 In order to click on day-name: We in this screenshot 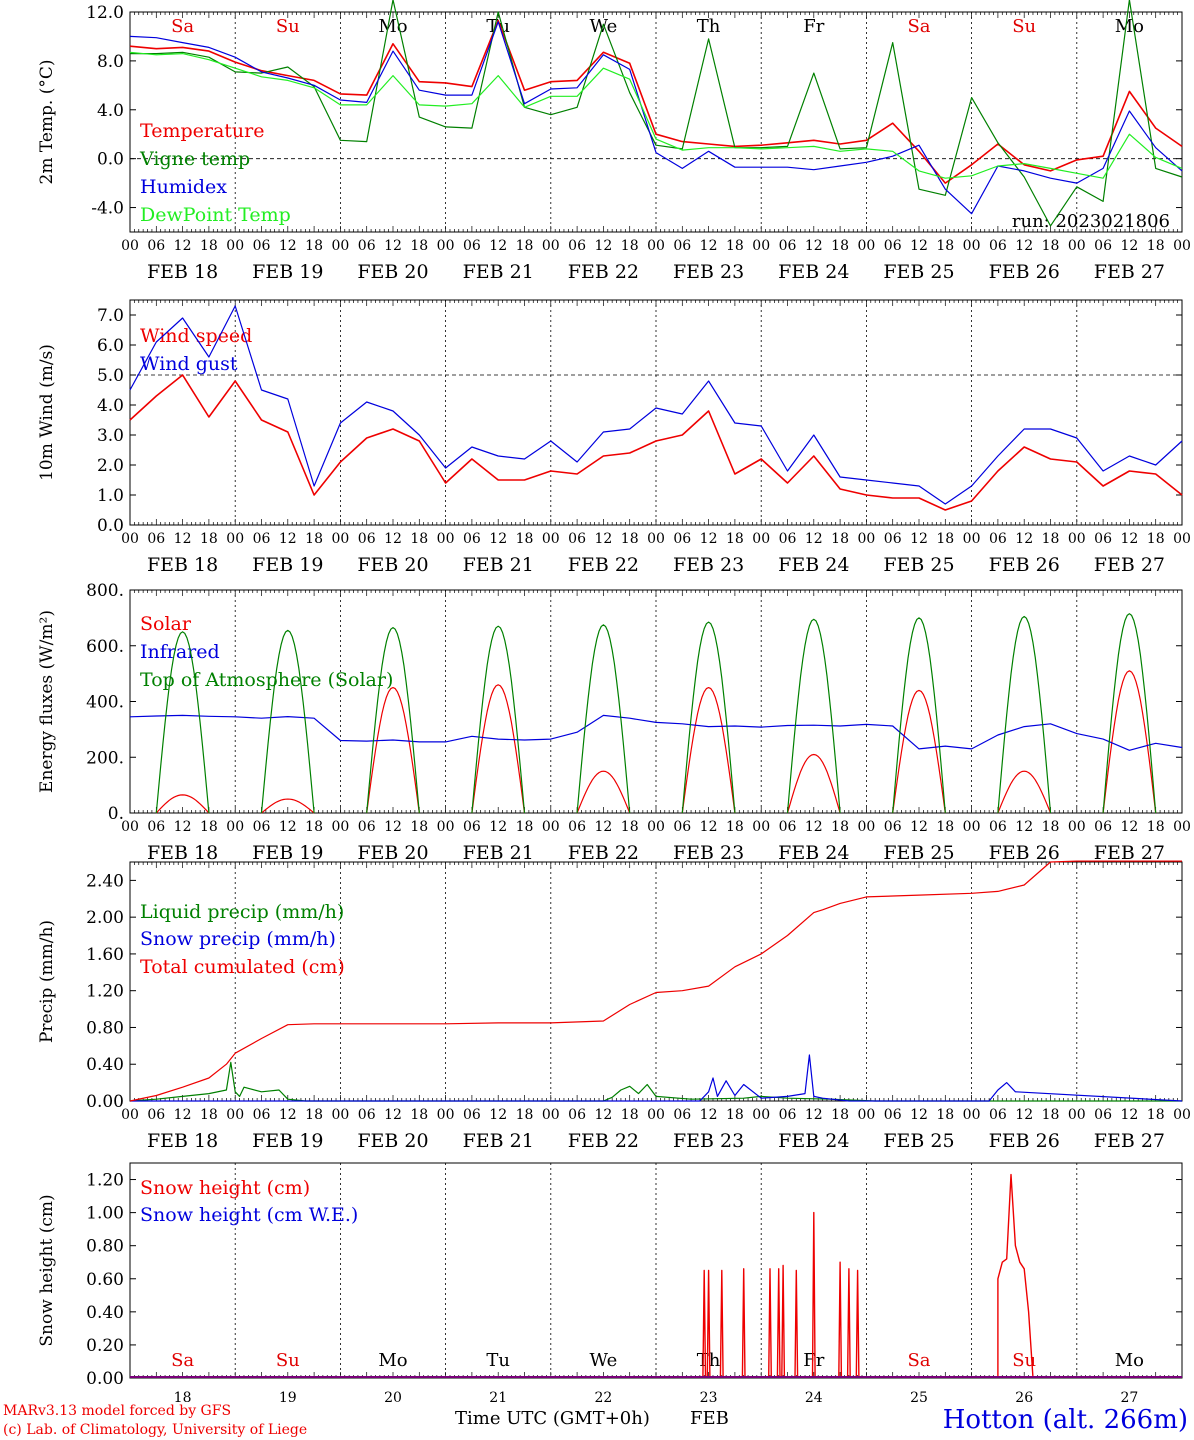, I will do `click(604, 26)`.